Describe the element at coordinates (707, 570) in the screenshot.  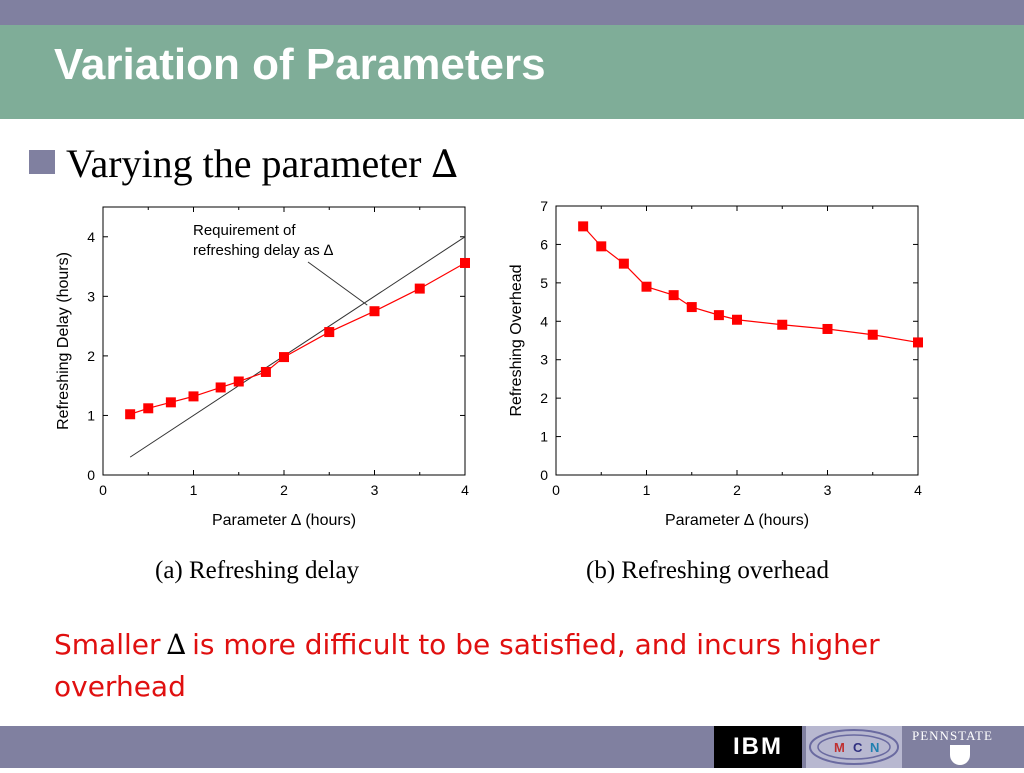
I see `caption-b: (b) Refreshing overhead` at that location.